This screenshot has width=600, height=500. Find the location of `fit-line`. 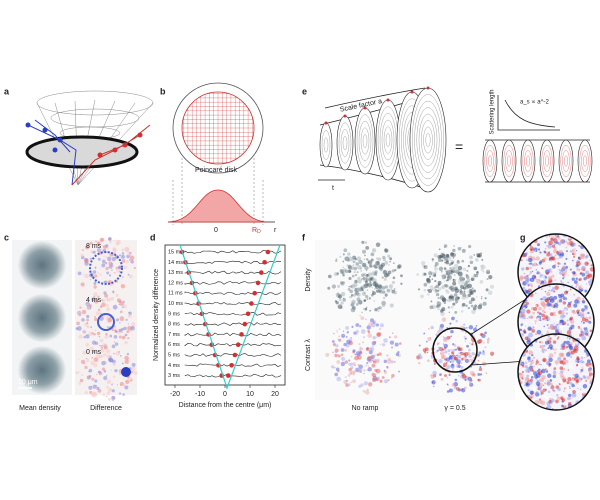

fit-line is located at coordinates (230, 317).